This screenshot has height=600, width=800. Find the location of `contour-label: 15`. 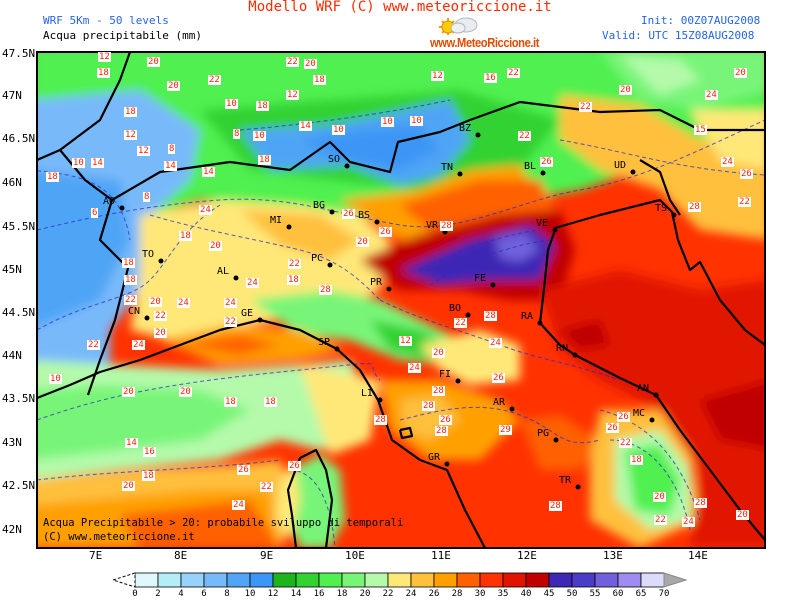

contour-label: 15 is located at coordinates (700, 130).